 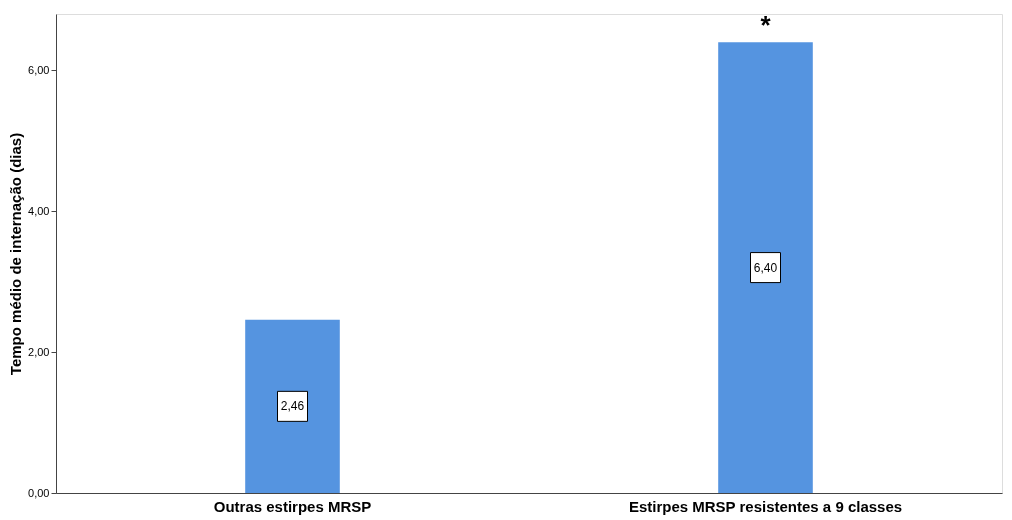 I want to click on y-tick-label: 2,00, so click(x=39, y=351).